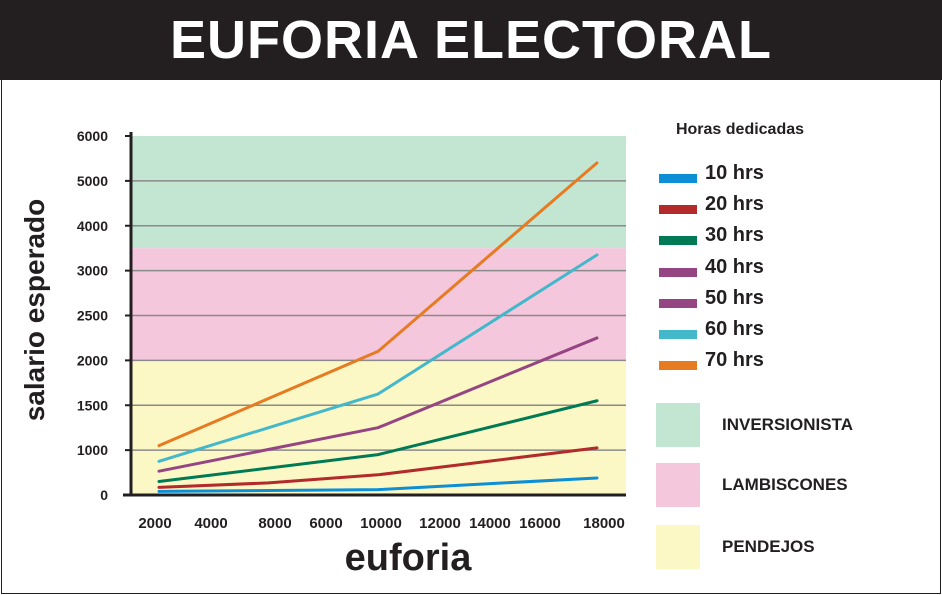 This screenshot has width=942, height=595. Describe the element at coordinates (768, 546) in the screenshot. I see `zone-label: PENDEJOS` at that location.